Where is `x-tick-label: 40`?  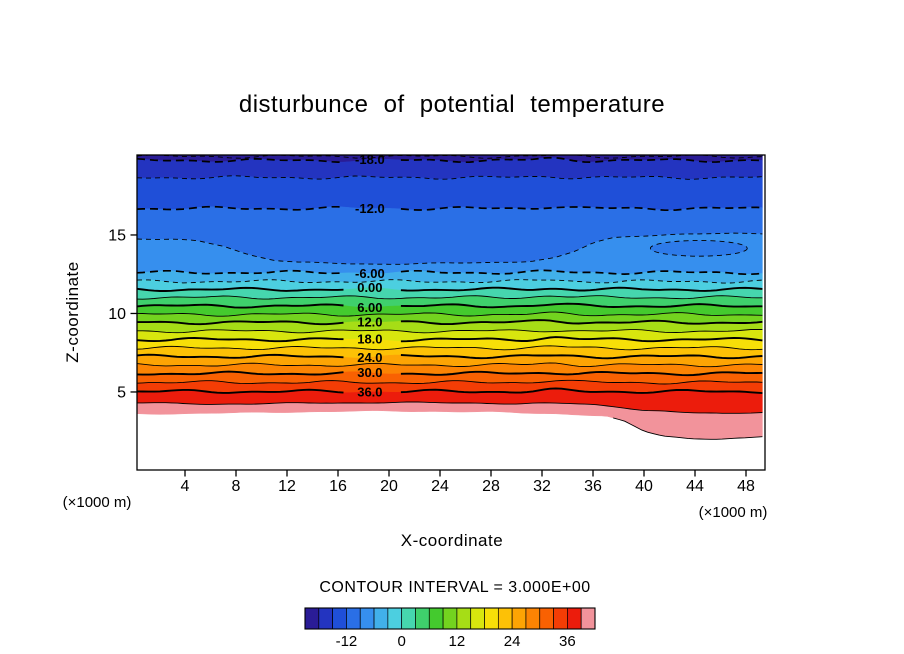
x-tick-label: 40 is located at coordinates (644, 486).